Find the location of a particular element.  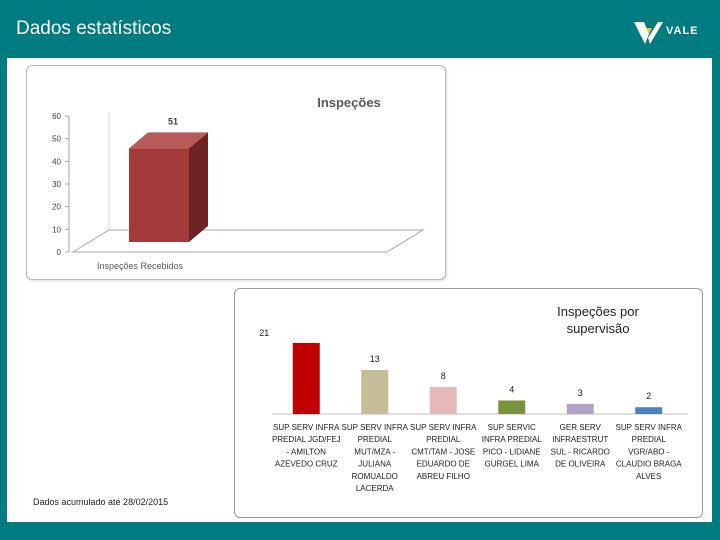

page-title: Dados estatísticos is located at coordinates (94, 28).